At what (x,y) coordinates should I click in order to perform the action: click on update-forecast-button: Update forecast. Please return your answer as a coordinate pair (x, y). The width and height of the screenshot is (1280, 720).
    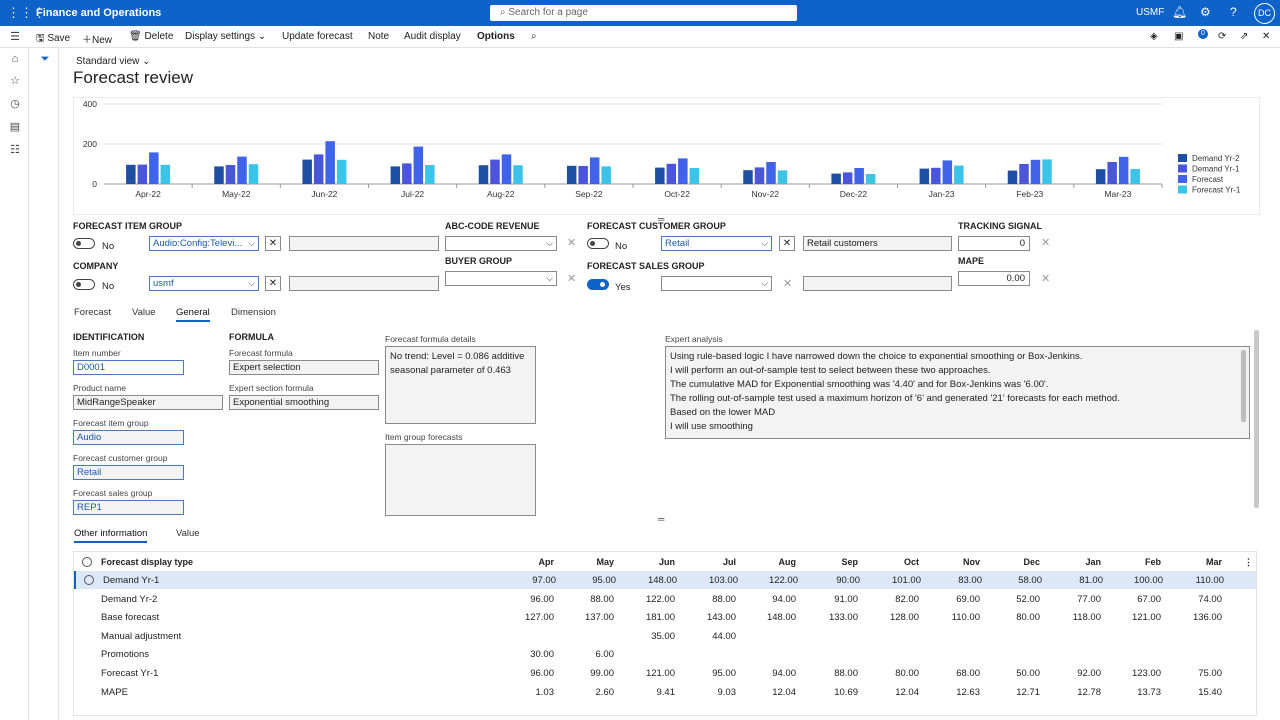
    Looking at the image, I should click on (317, 36).